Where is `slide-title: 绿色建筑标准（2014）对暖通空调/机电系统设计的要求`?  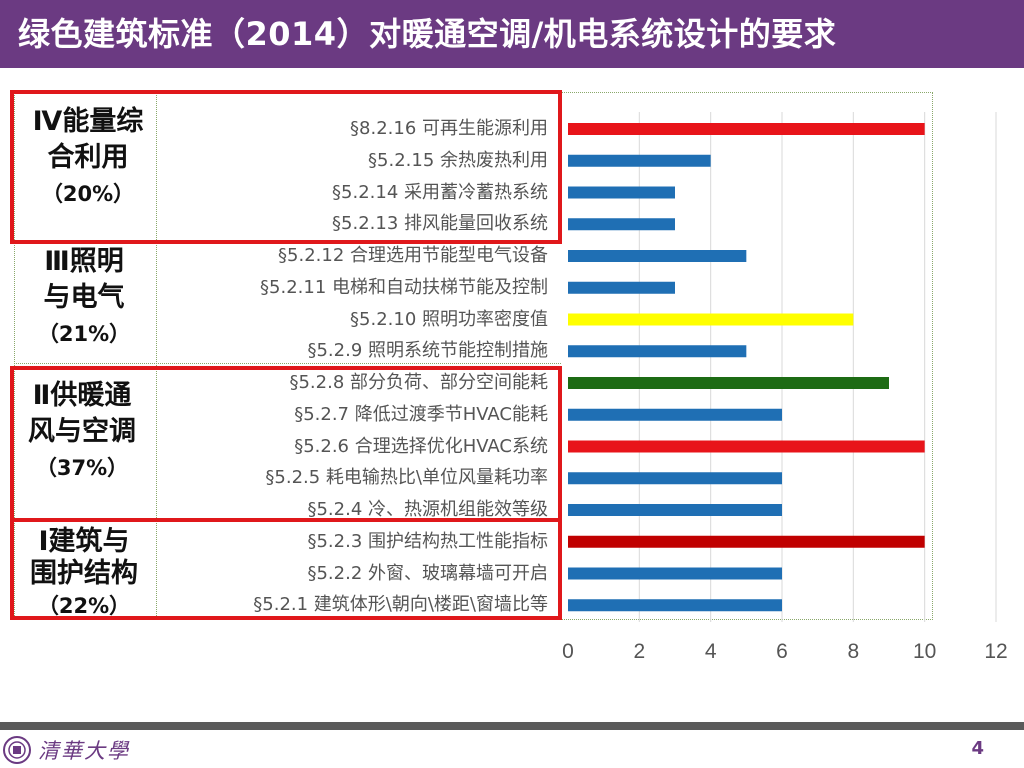 slide-title: 绿色建筑标准（2014）对暖通空调/机电系统设计的要求 is located at coordinates (427, 34).